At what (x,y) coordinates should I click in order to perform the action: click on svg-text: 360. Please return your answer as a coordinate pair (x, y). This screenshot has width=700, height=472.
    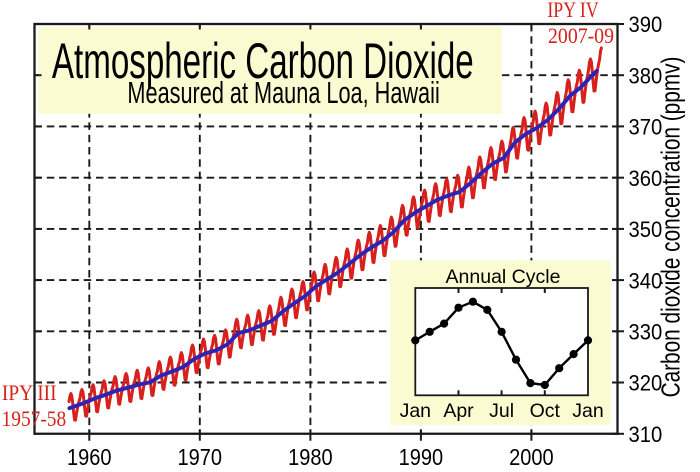
    Looking at the image, I should click on (646, 179).